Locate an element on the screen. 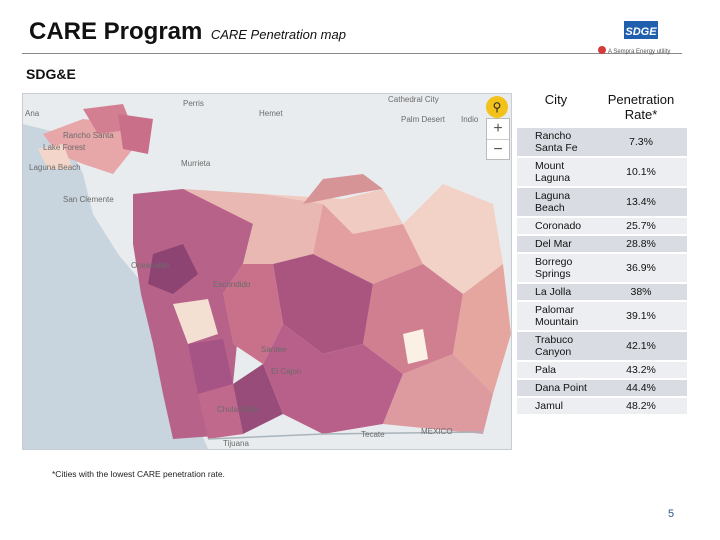 This screenshot has height=540, width=720. rate-cell: 36.9% is located at coordinates (641, 267).